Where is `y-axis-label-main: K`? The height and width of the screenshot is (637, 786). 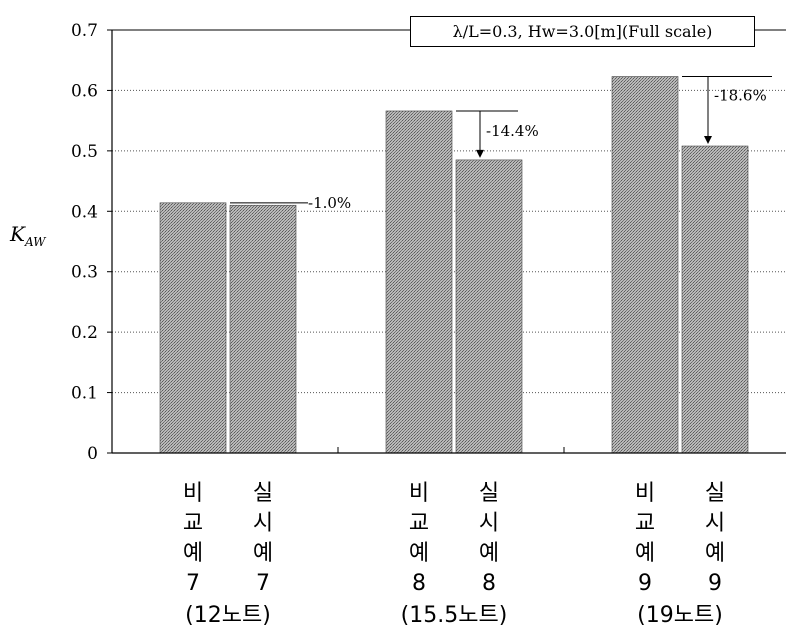 y-axis-label-main: K is located at coordinates (17, 234).